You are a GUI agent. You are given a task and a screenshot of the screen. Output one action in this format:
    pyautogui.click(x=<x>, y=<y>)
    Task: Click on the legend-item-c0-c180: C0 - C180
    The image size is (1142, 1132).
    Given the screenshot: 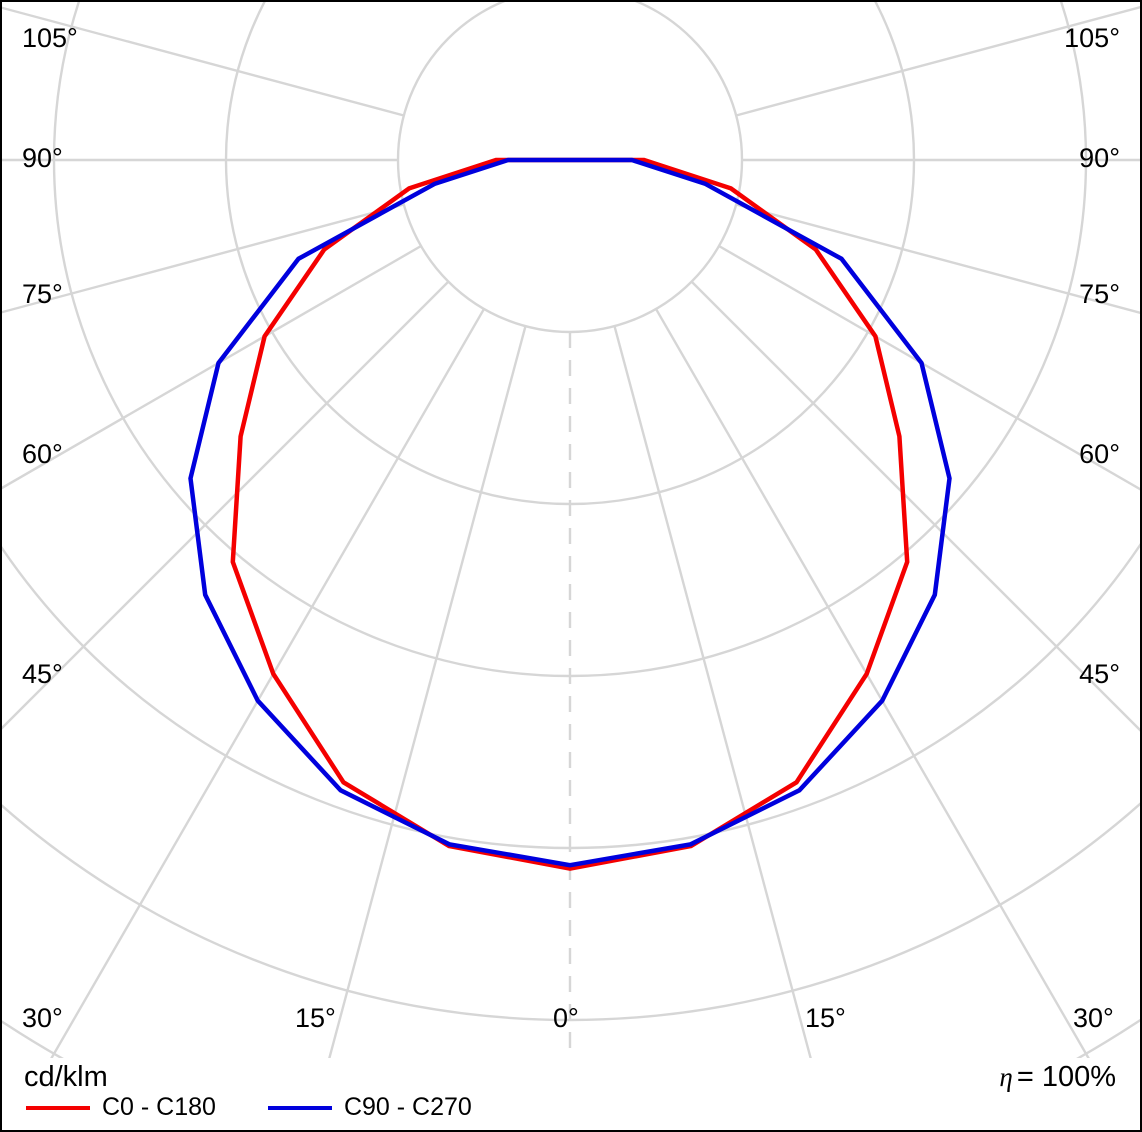 What is the action you would take?
    pyautogui.click(x=121, y=1107)
    